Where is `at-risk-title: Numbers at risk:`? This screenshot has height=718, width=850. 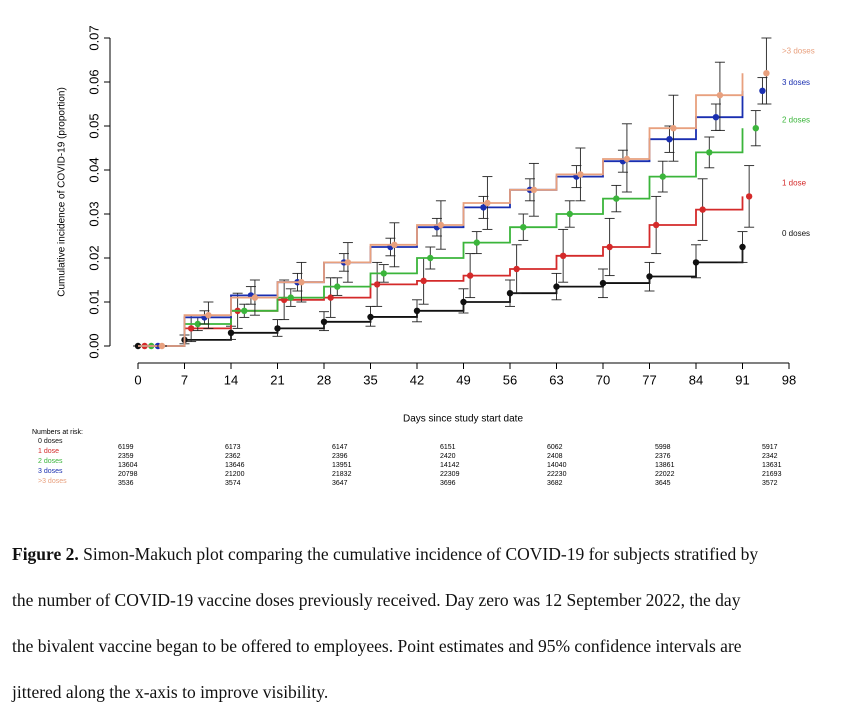 at-risk-title: Numbers at risk: is located at coordinates (57, 432).